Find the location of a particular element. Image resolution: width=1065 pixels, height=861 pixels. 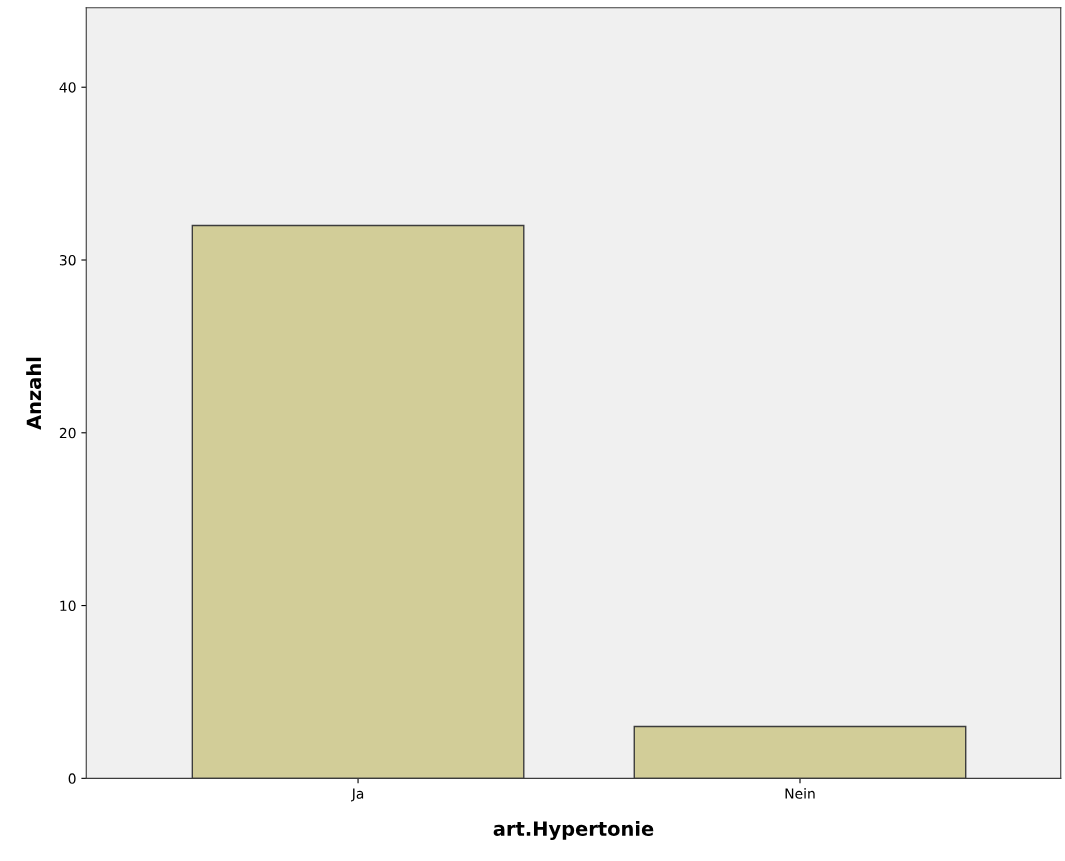

y-tick-label: 10 is located at coordinates (68, 606).